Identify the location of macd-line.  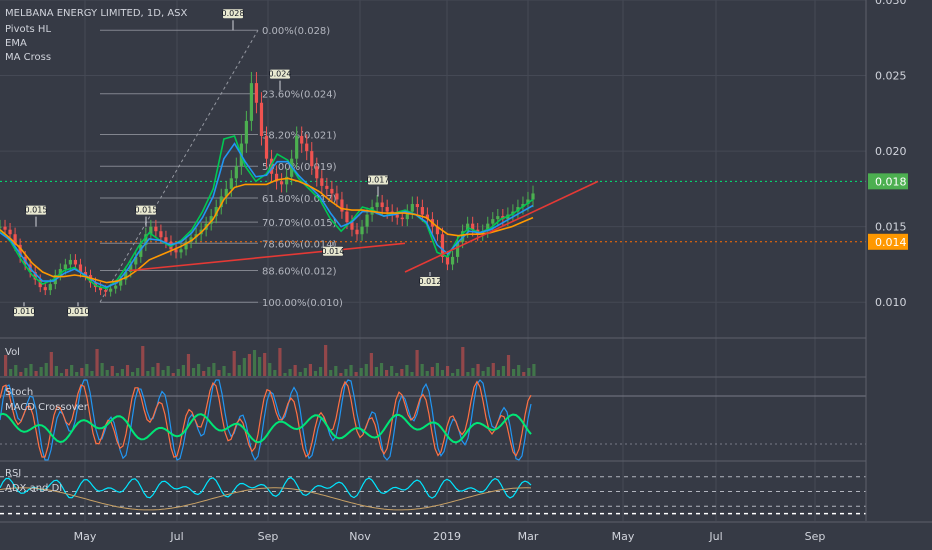
(266, 428).